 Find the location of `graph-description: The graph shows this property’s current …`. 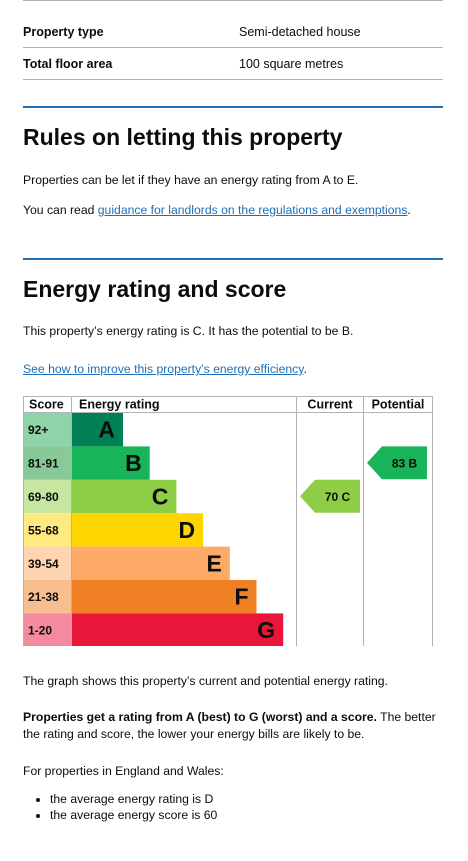

graph-description: The graph shows this property’s current … is located at coordinates (205, 681).